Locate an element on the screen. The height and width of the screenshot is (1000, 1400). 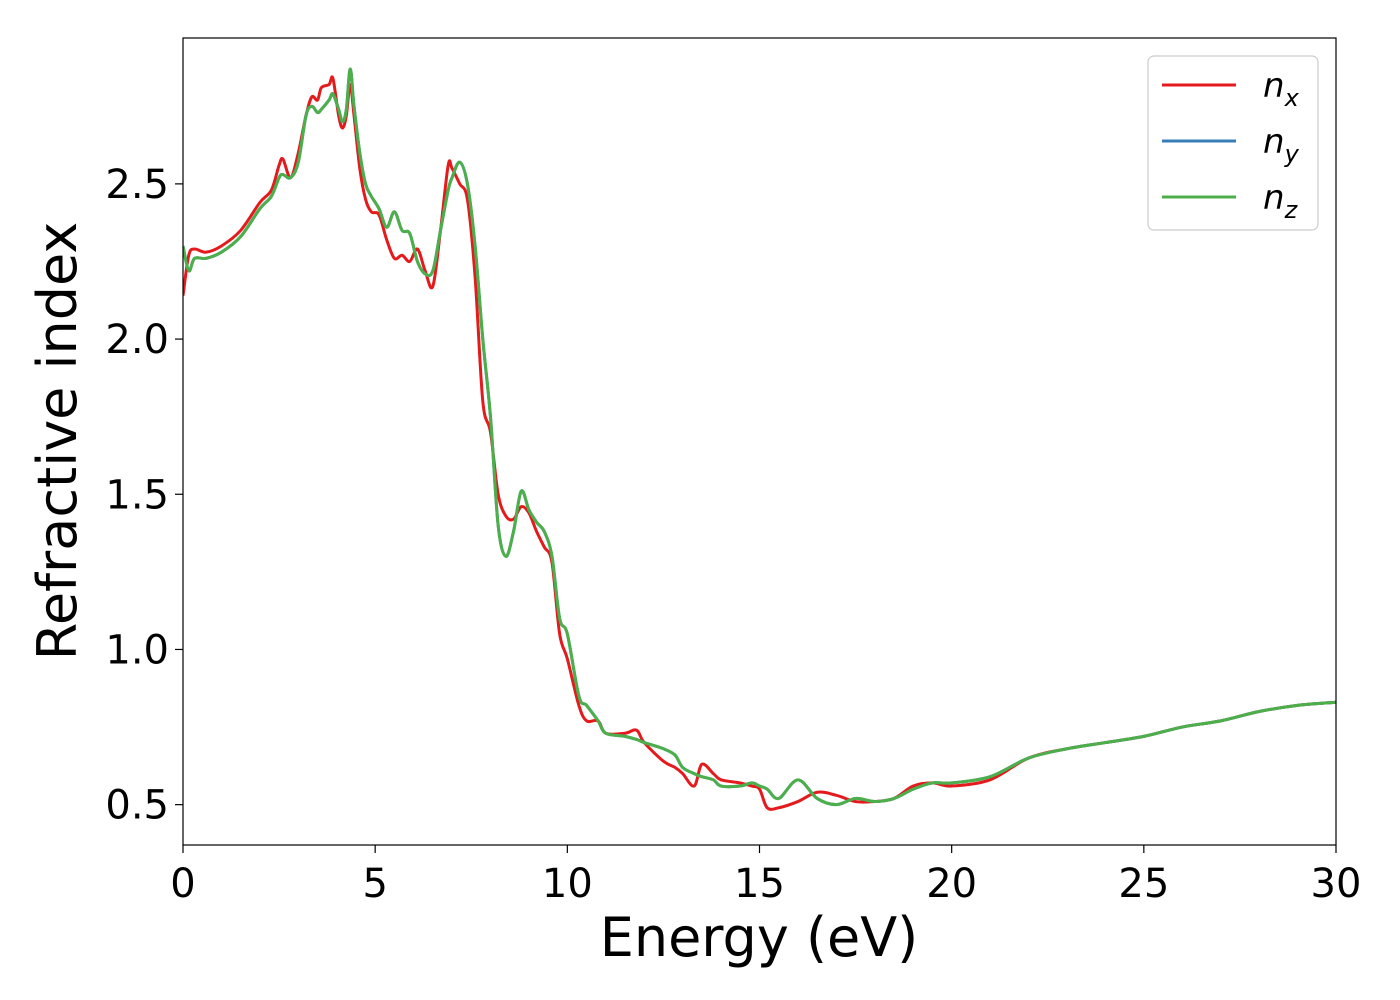
y-axis-label: Refractive index is located at coordinates (57, 441).